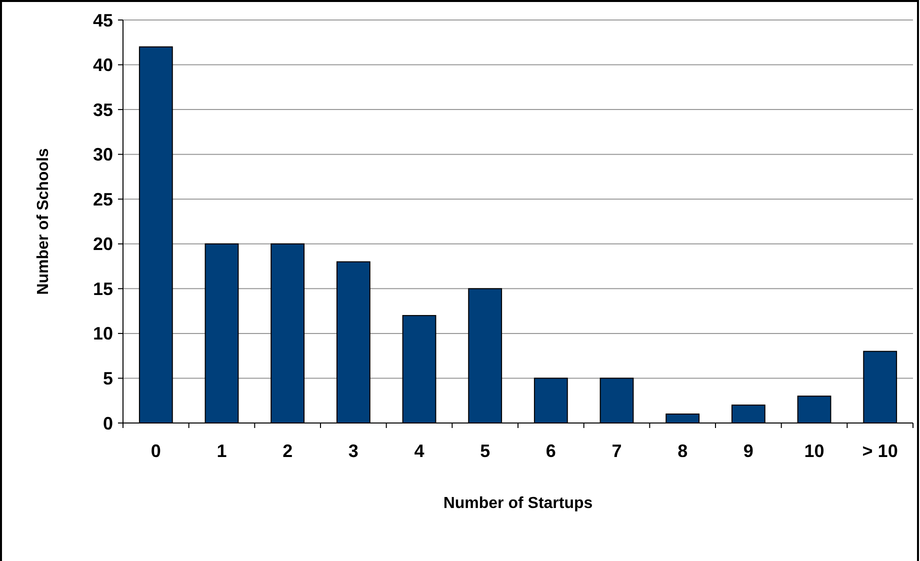  What do you see at coordinates (551, 451) in the screenshot?
I see `x-tick-label: 6` at bounding box center [551, 451].